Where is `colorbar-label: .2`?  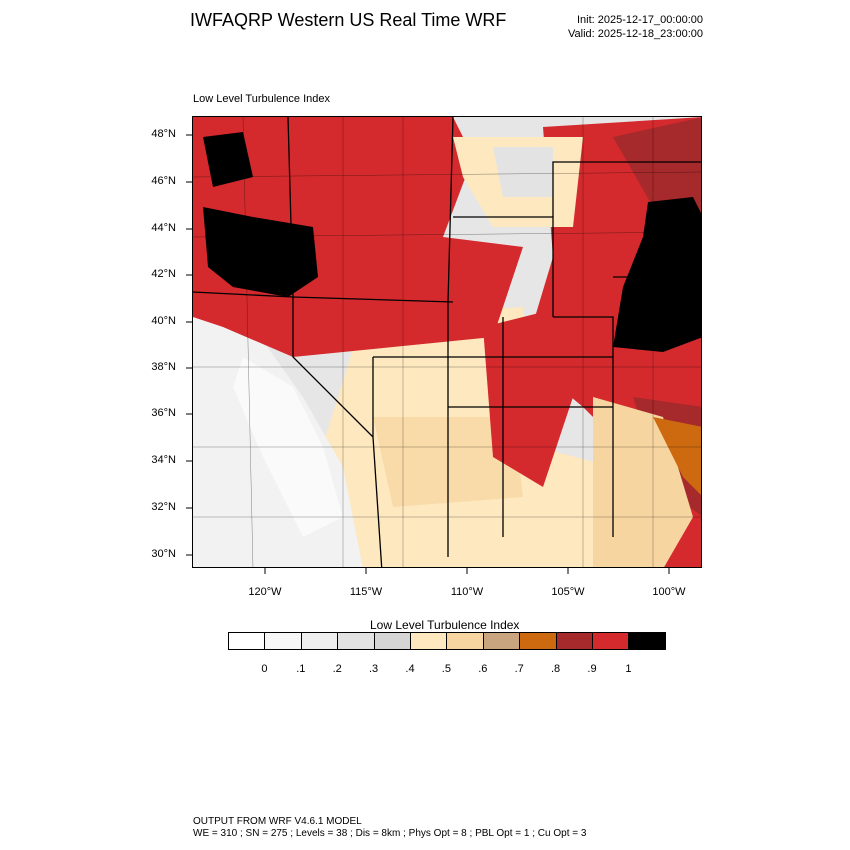
colorbar-label: .2 is located at coordinates (337, 669).